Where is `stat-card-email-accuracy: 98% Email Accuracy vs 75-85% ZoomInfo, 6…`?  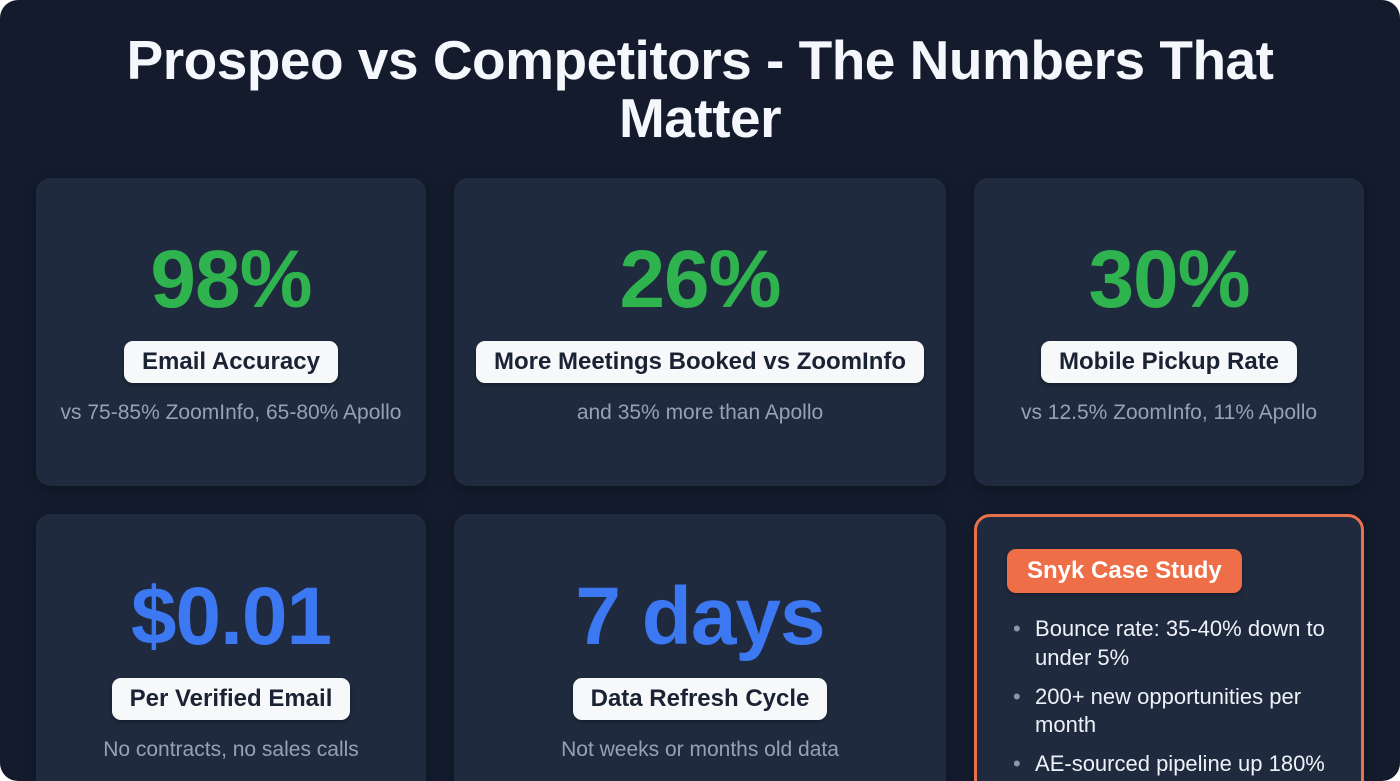
stat-card-email-accuracy: 98% Email Accuracy vs 75-85% ZoomInfo, 6… is located at coordinates (231, 332).